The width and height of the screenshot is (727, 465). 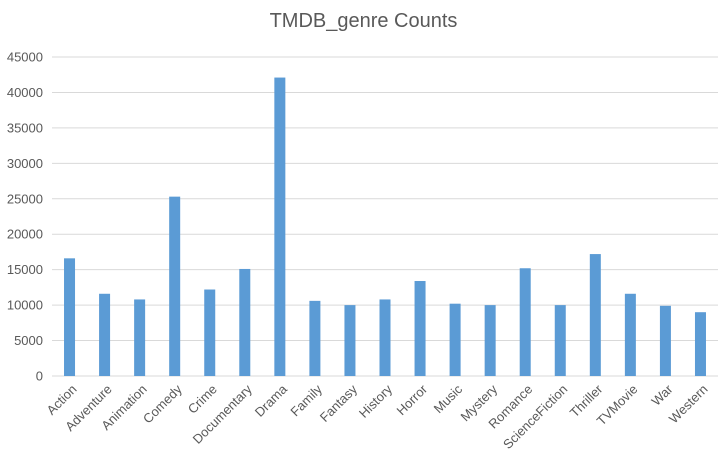 What do you see at coordinates (162, 403) in the screenshot?
I see `x-tick-label: Comedy` at bounding box center [162, 403].